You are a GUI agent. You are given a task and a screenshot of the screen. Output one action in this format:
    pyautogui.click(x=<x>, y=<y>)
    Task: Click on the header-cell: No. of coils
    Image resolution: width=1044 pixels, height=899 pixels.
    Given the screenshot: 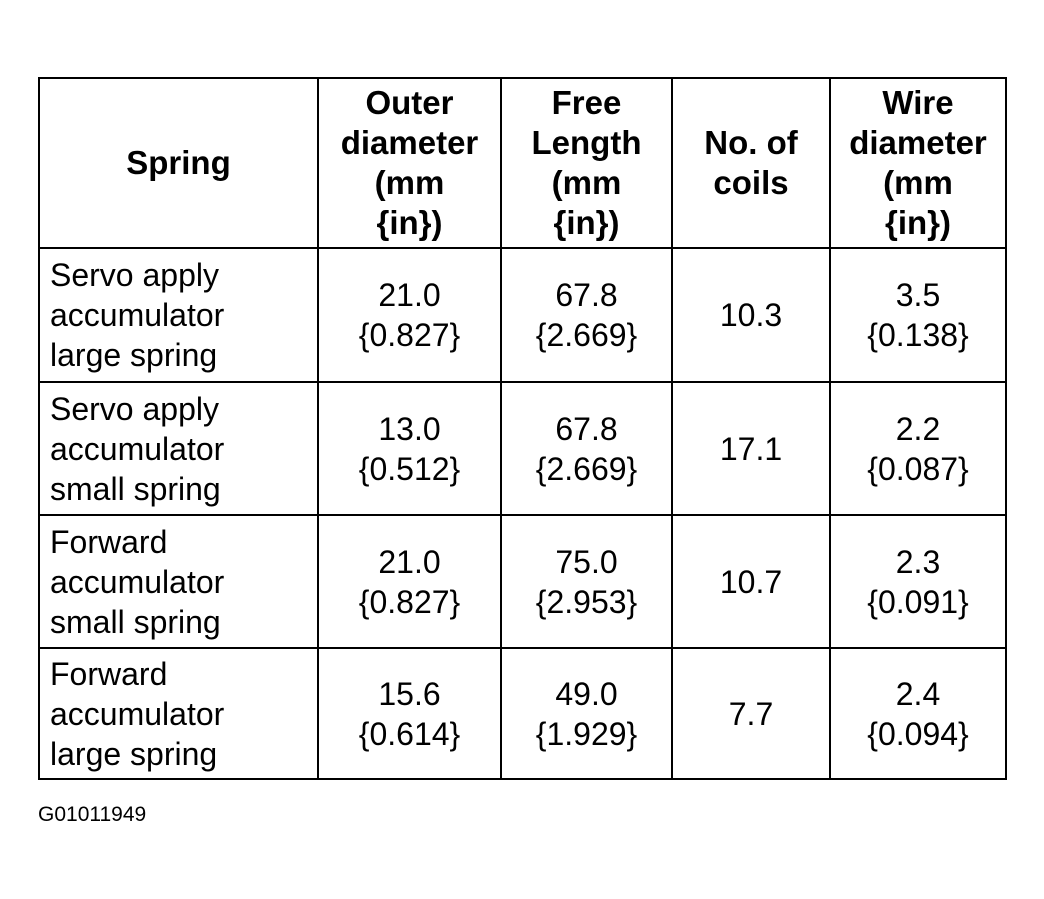 What is the action you would take?
    pyautogui.click(x=751, y=163)
    